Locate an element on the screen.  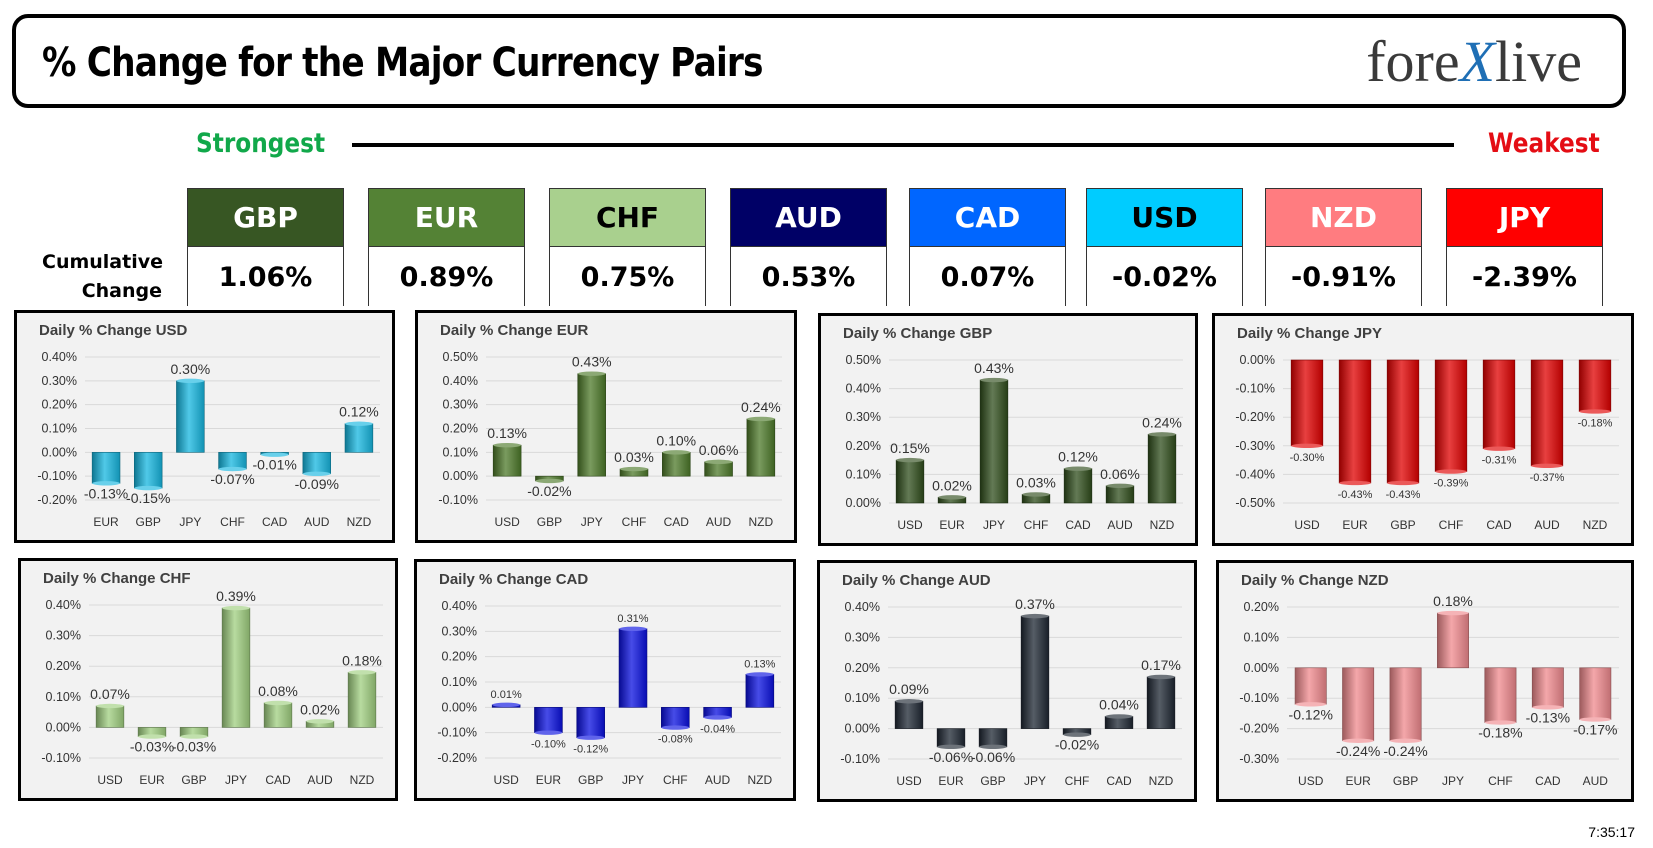
data-label: 0.02% is located at coordinates (952, 485).